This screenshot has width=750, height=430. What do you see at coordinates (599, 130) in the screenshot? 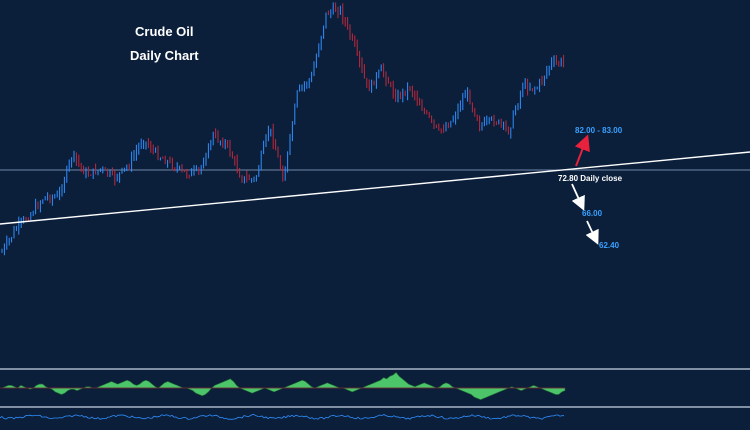
I see `target-up-label: 82.00 - 83.00` at bounding box center [599, 130].